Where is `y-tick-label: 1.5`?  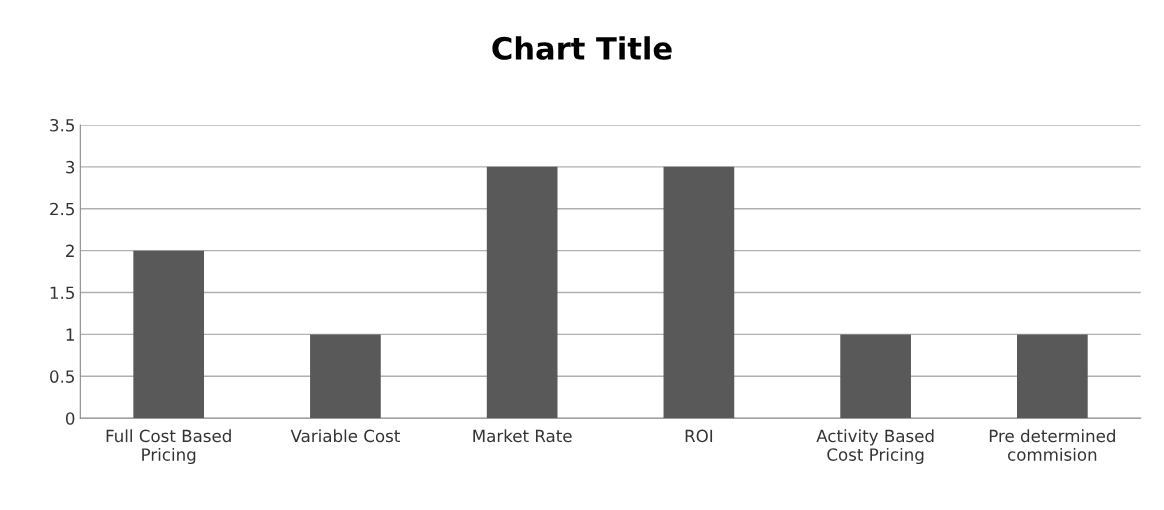 y-tick-label: 1.5 is located at coordinates (62, 293).